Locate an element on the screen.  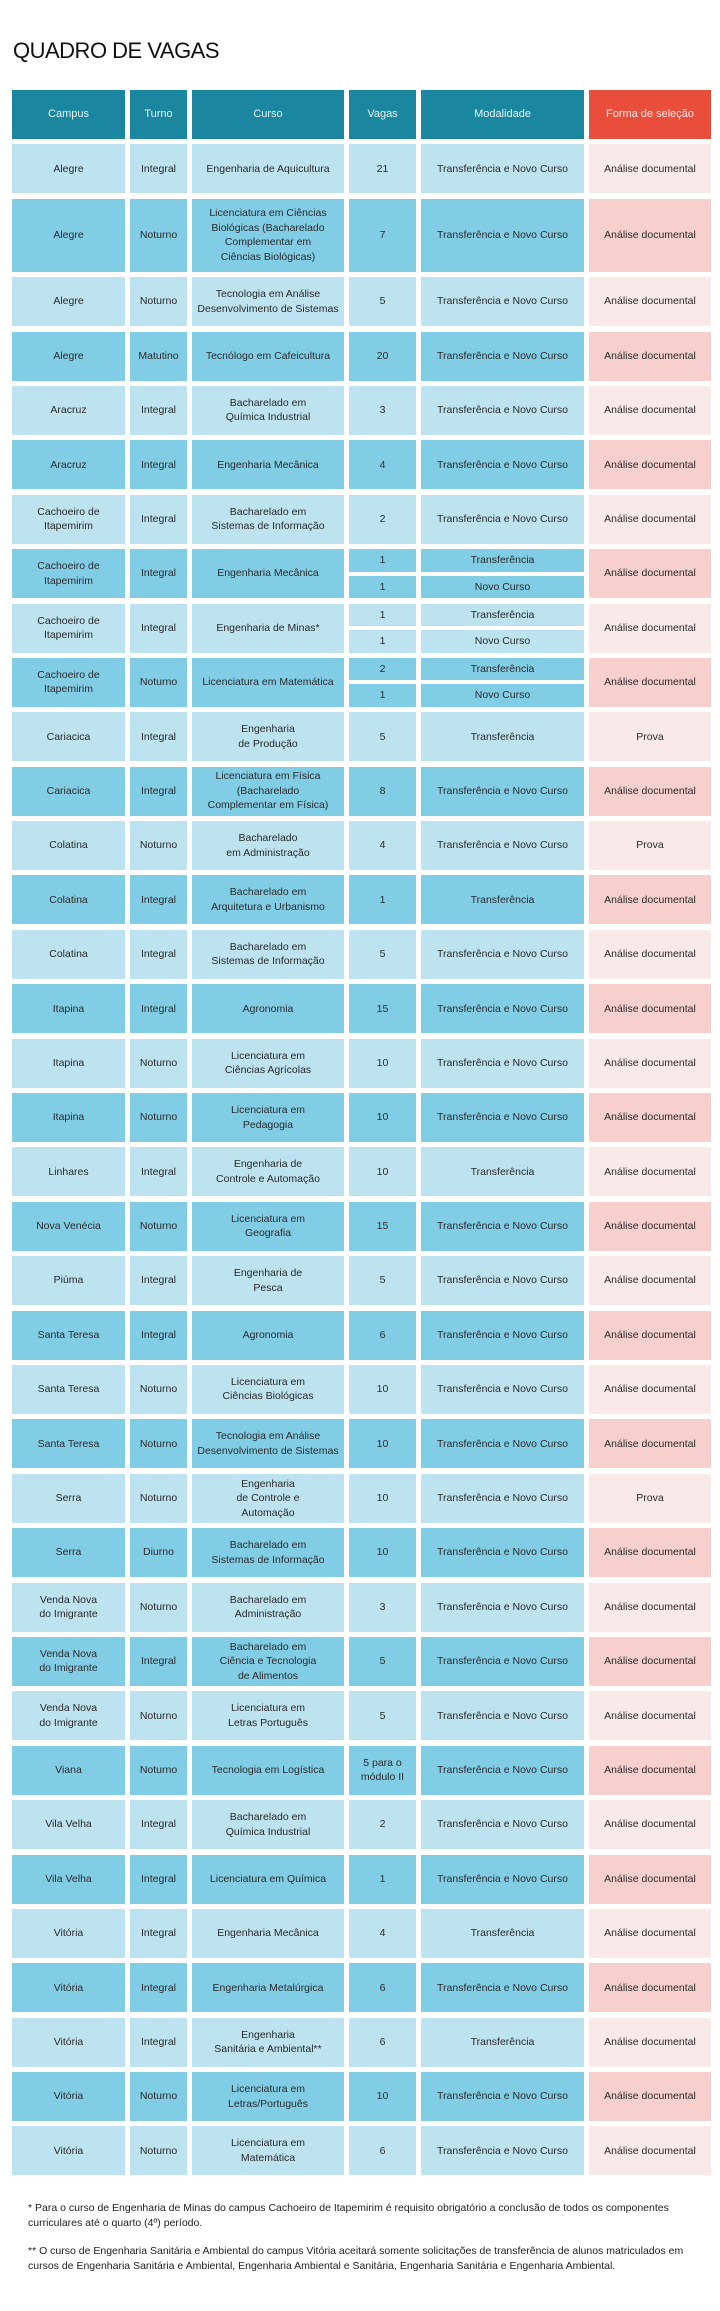
curso-cell: Licenciatura em Ciências Agrícolas is located at coordinates (268, 1063).